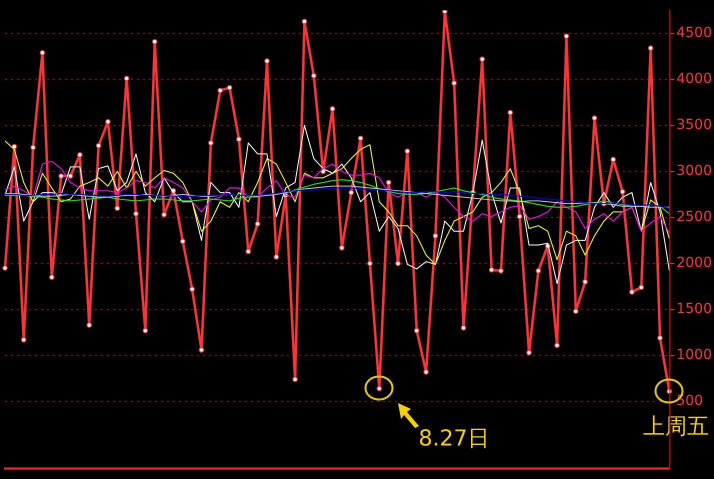  Describe the element at coordinates (694, 263) in the screenshot. I see `y-tick-label: 2000` at that location.